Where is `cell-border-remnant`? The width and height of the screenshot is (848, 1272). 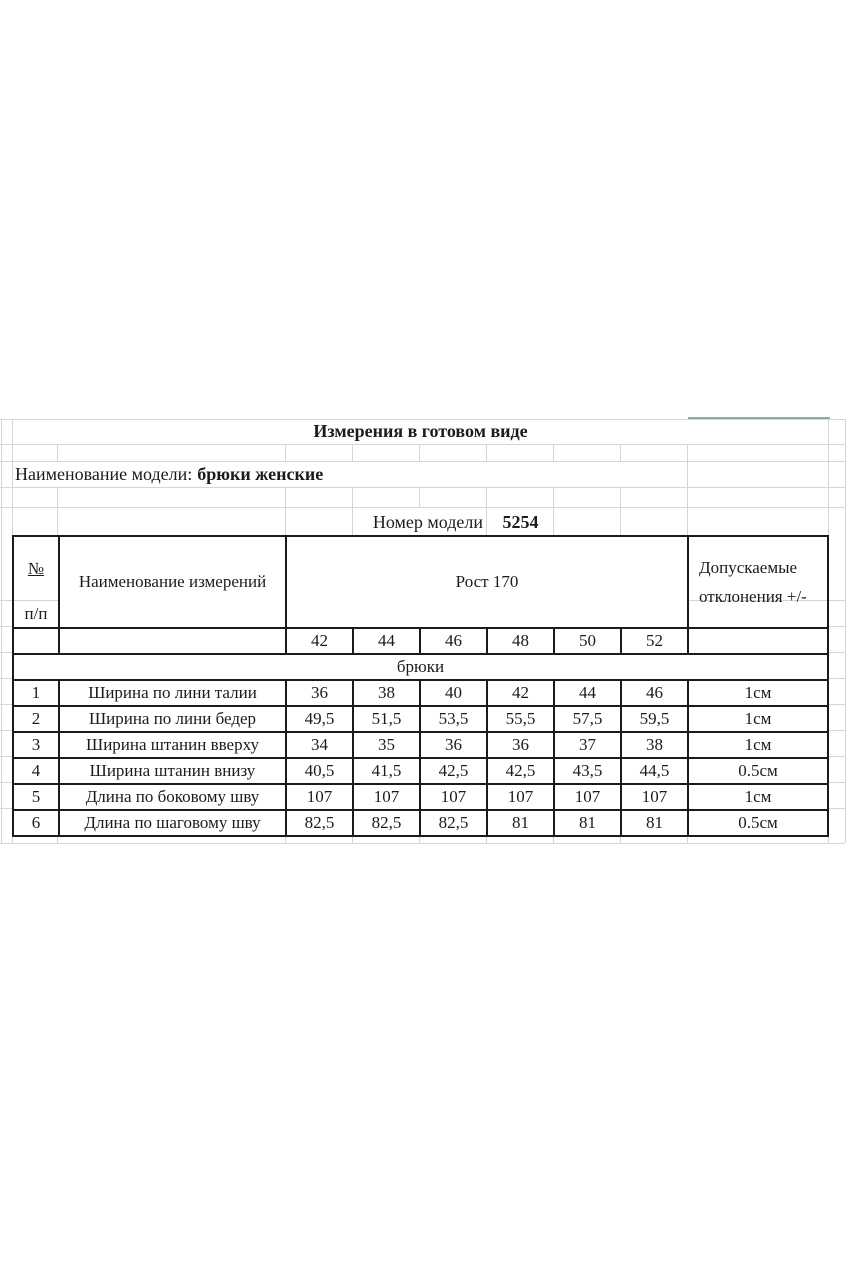
cell-border-remnant is located at coordinates (759, 418).